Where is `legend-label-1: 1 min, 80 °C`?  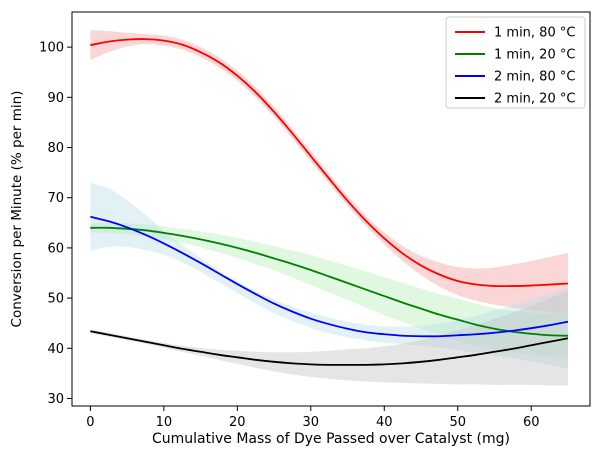
legend-label-1: 1 min, 80 °C is located at coordinates (534, 33).